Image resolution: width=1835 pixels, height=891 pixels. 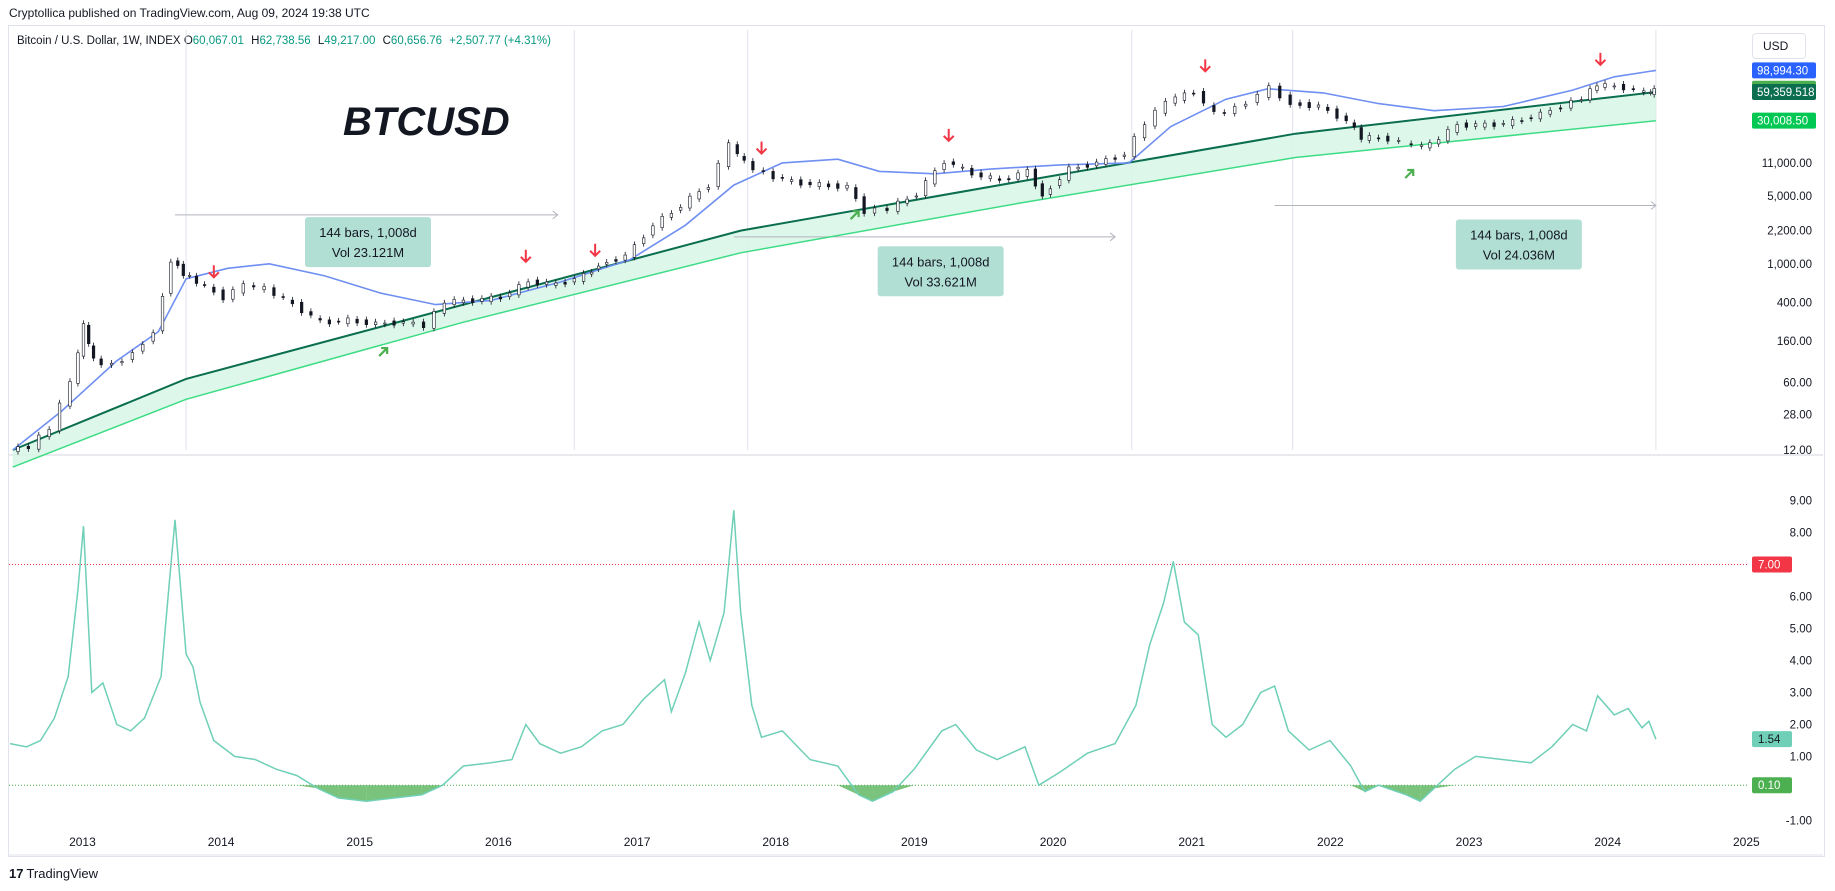 I want to click on bottom-arrow-icon, so click(x=854, y=215).